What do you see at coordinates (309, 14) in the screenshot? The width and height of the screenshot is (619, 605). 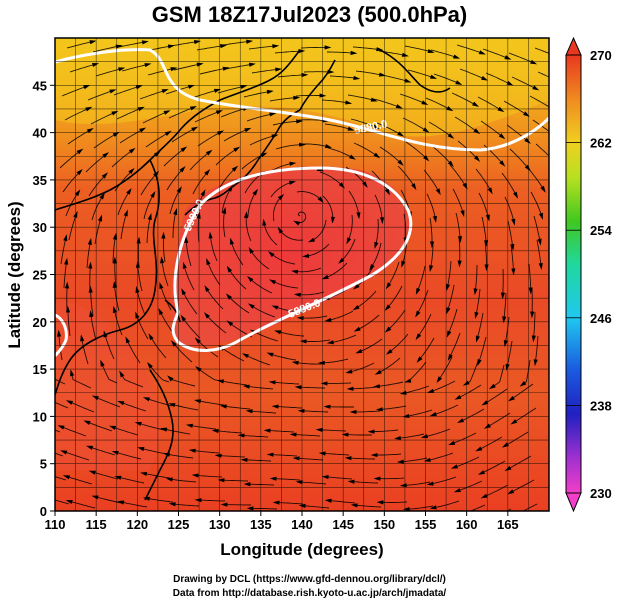 I see `map-title: GSM 18Z17Jul2023 (500.0hPa)` at bounding box center [309, 14].